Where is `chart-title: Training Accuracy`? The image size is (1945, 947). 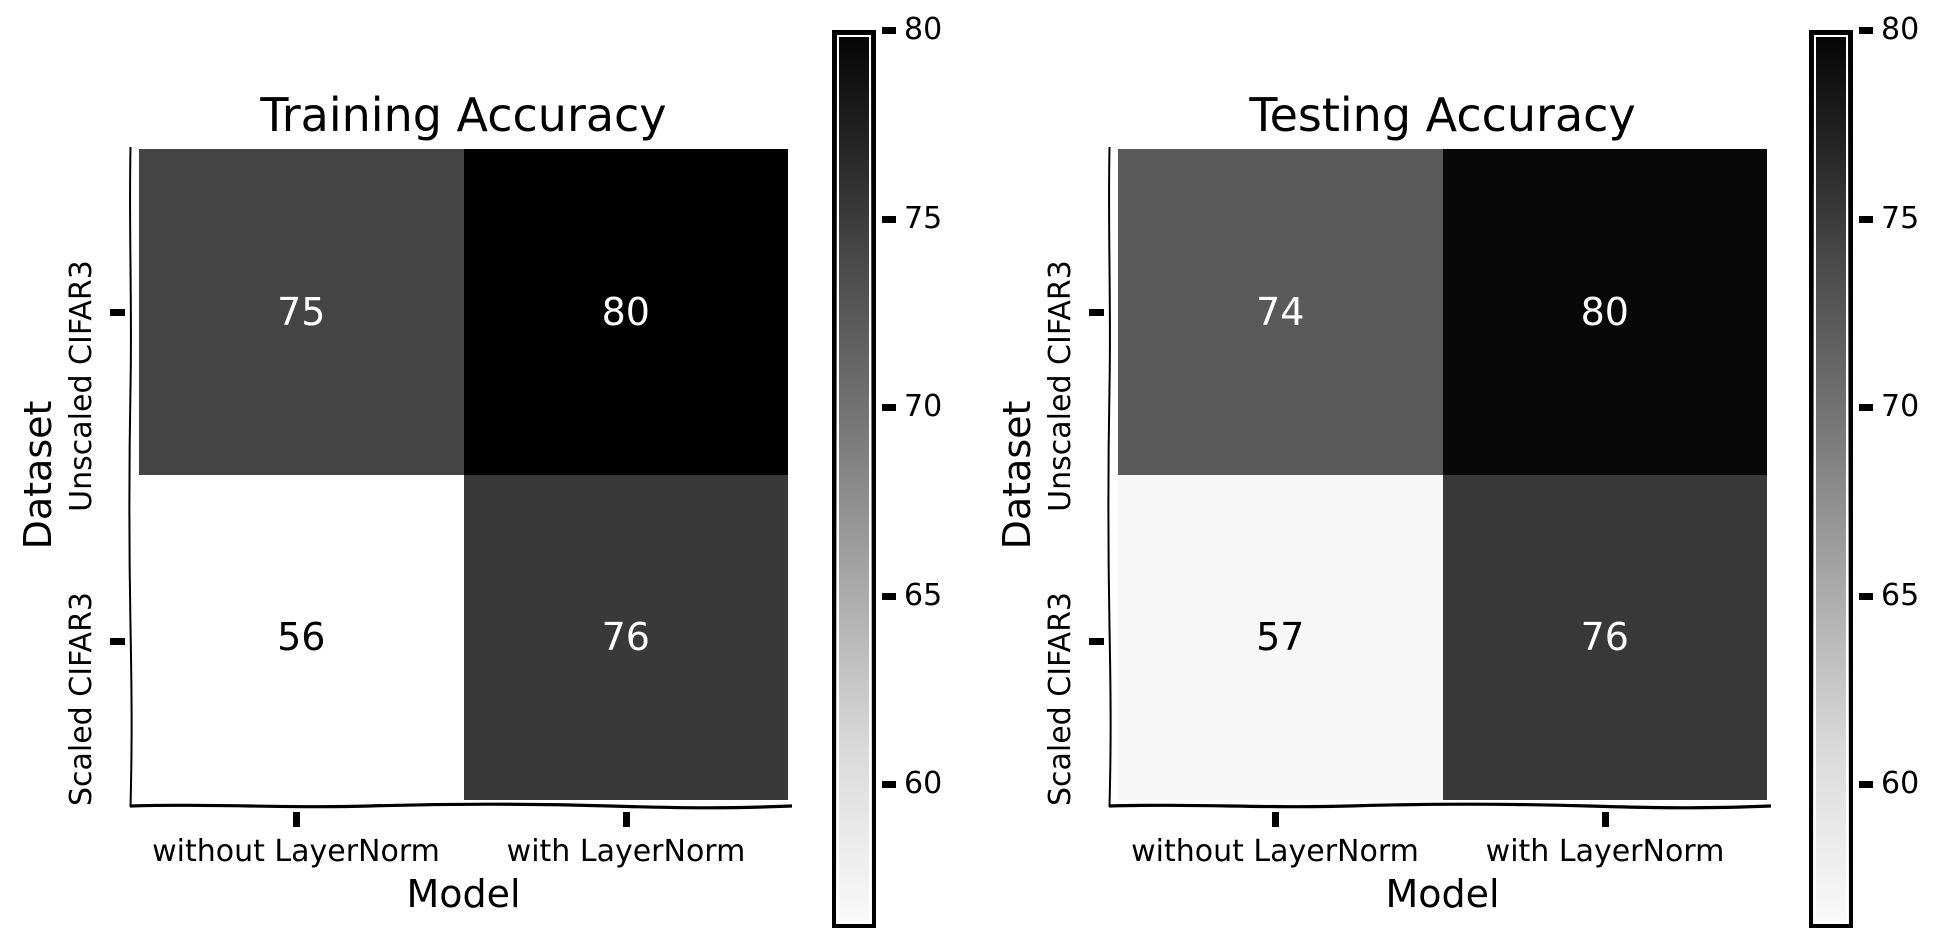
chart-title: Training Accuracy is located at coordinates (463, 115).